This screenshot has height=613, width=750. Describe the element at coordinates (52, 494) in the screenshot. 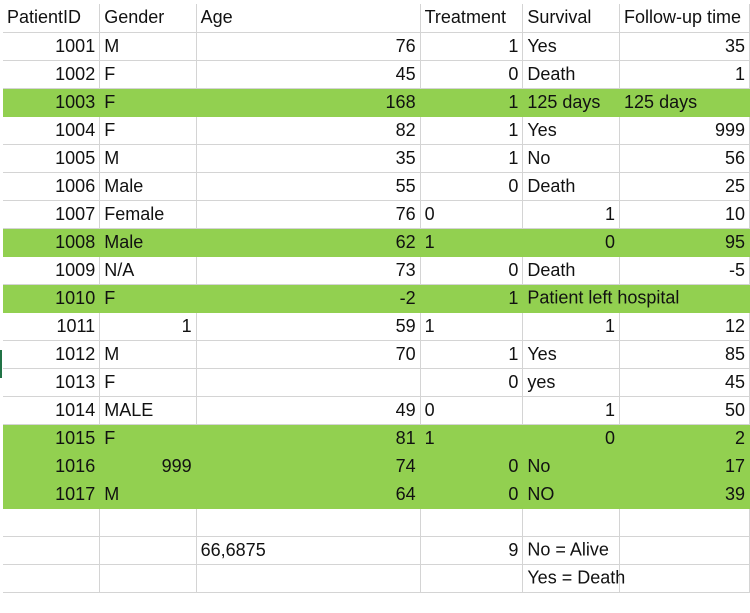

I see `cell-patientid: 1017` at that location.